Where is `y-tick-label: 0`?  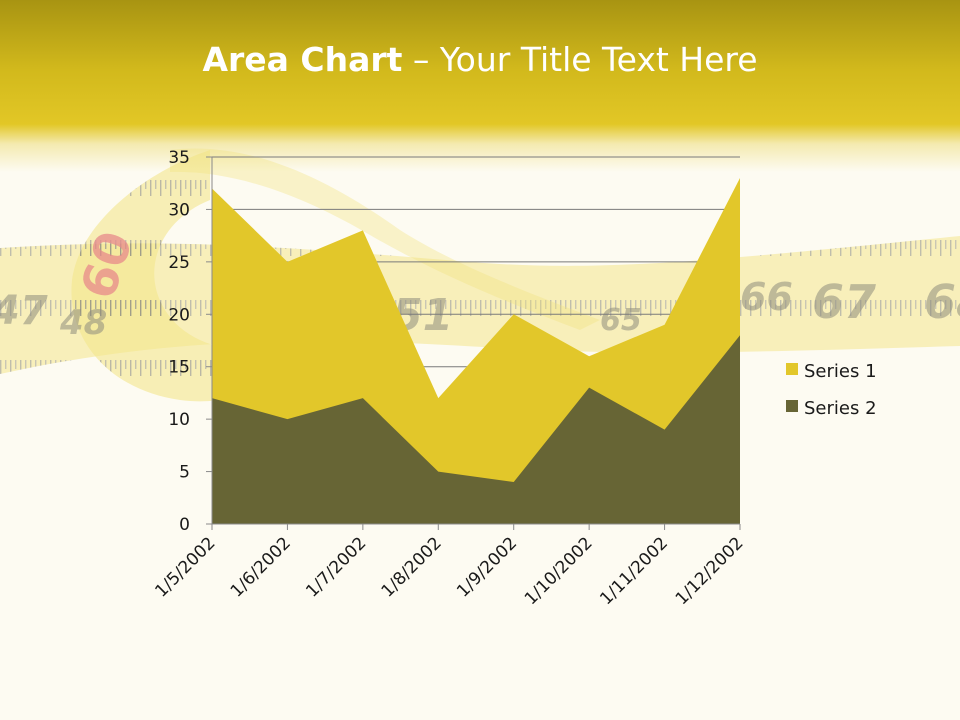 y-tick-label: 0 is located at coordinates (184, 525).